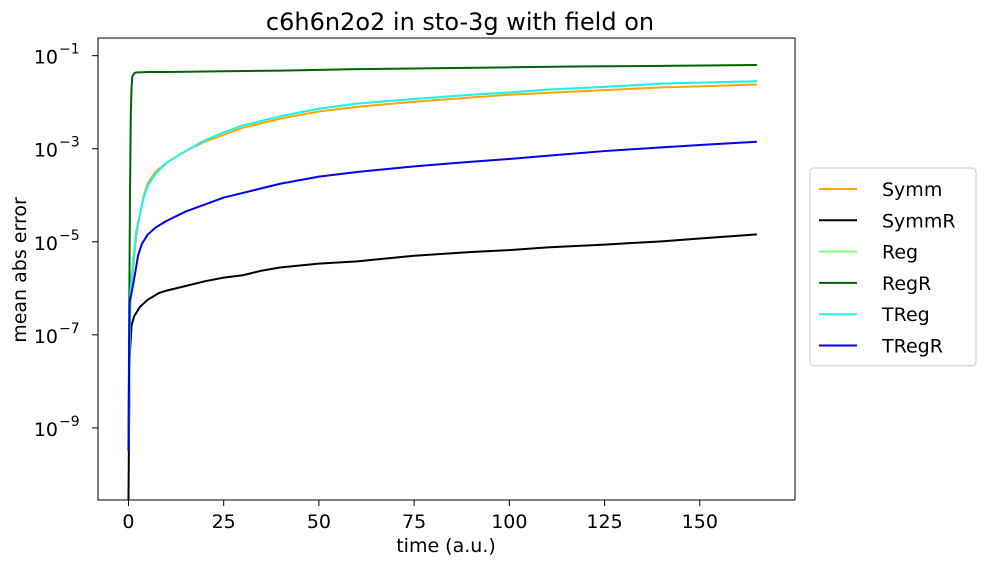  What do you see at coordinates (905, 315) in the screenshot?
I see `legend-label: TReg` at bounding box center [905, 315].